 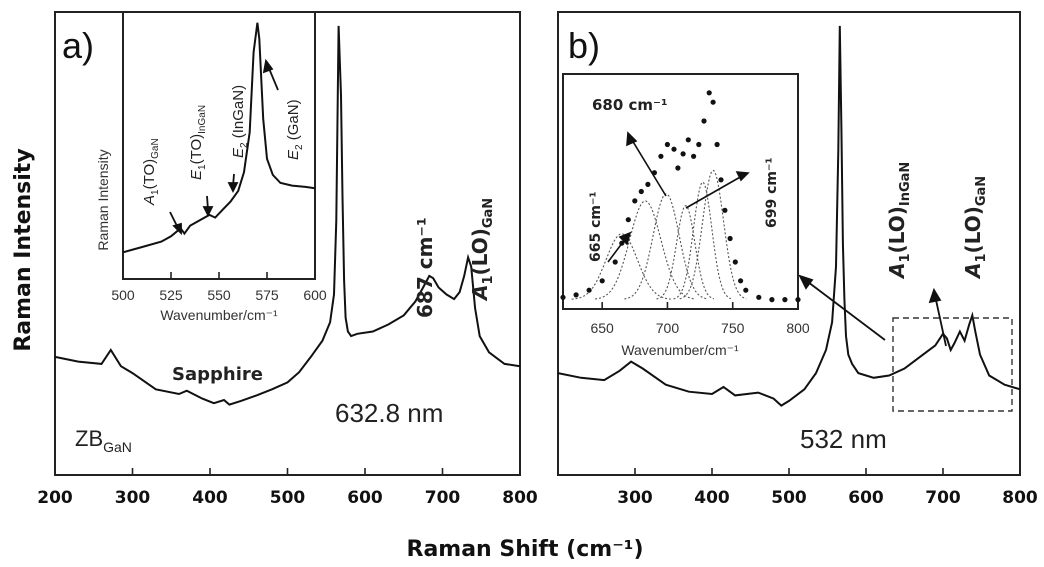 I want to click on inset-a-x-tick-label: 575, so click(x=267, y=295).